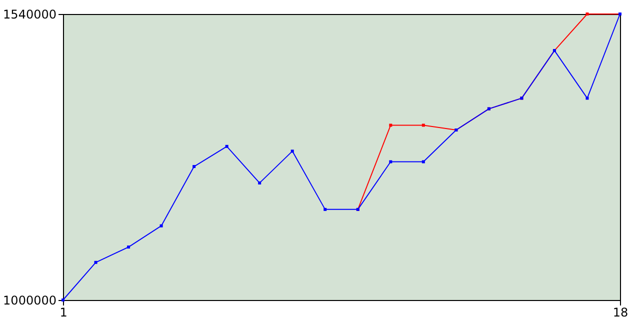 The image size is (640, 320). What do you see at coordinates (64, 313) in the screenshot?
I see `x-tick-label: 1` at bounding box center [64, 313].